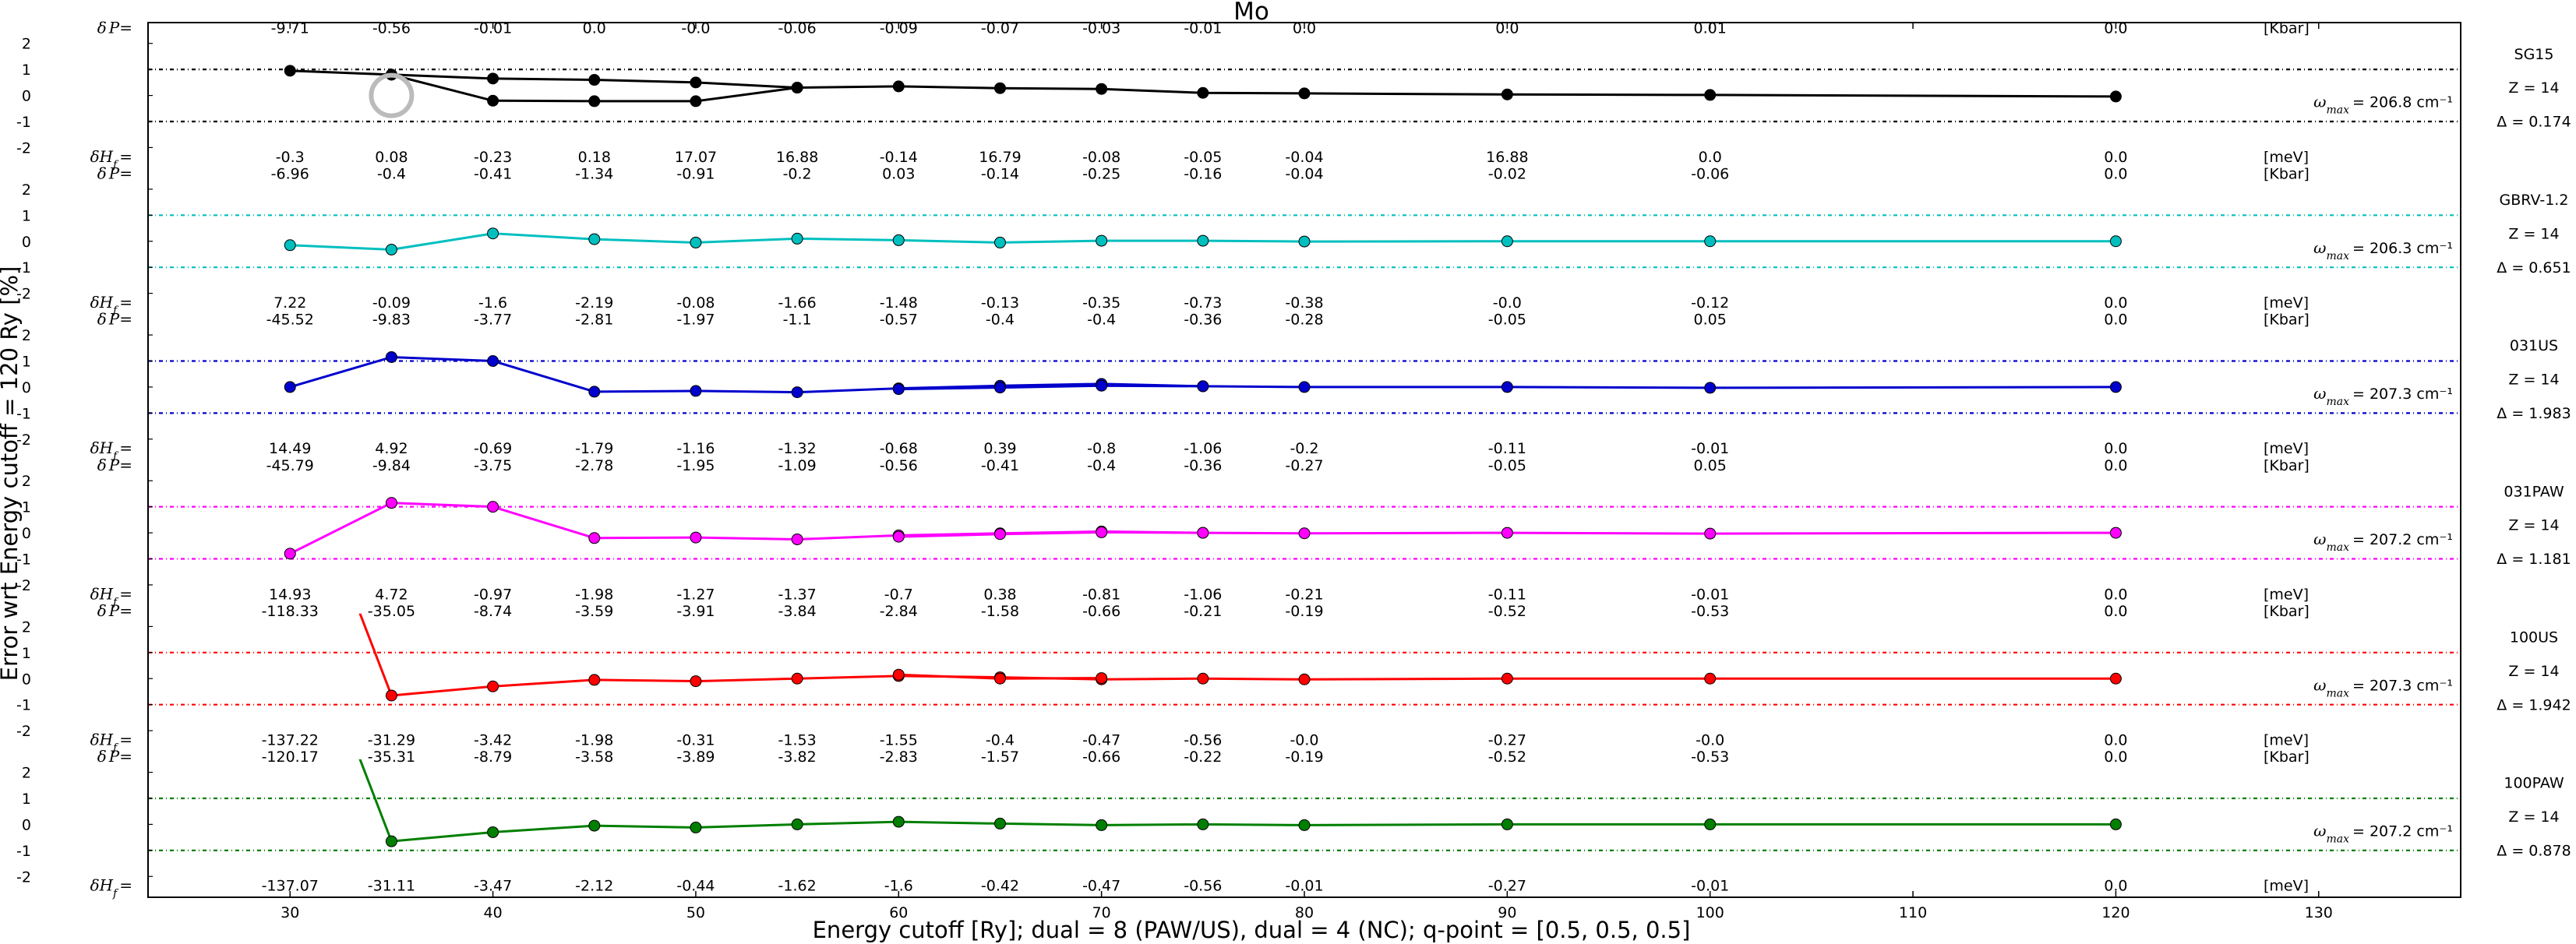 The height and width of the screenshot is (944, 2576). I want to click on dP-value: -3.59, so click(594, 611).